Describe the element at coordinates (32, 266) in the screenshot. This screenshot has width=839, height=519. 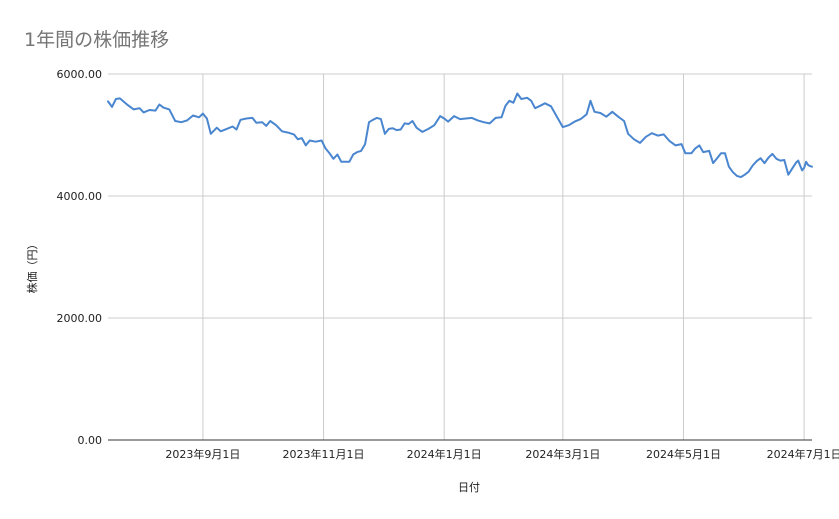
I see `y-axis-label: 株価（円）` at that location.